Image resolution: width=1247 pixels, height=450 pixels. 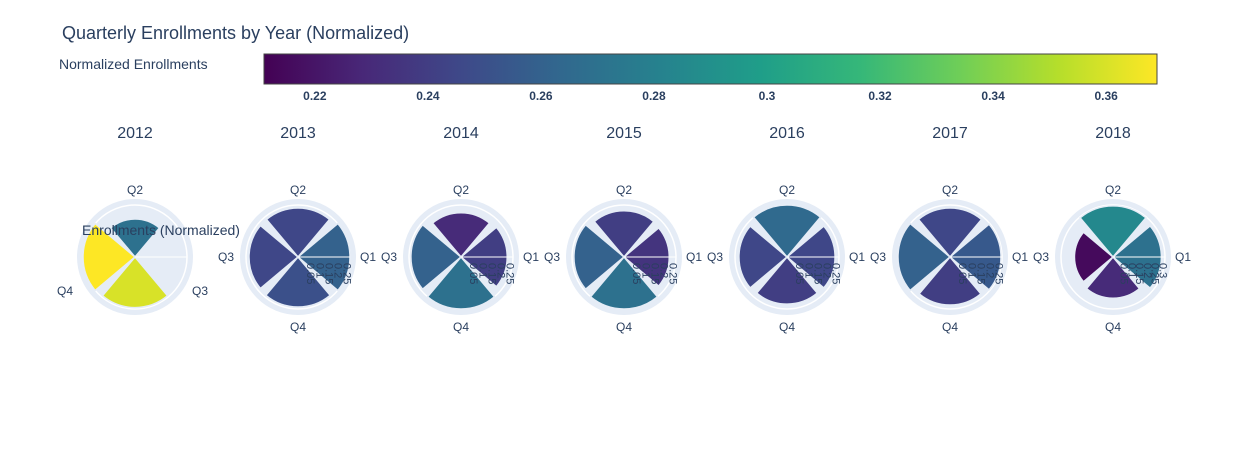 What do you see at coordinates (1162, 270) in the screenshot?
I see `radial-tick-label: 0.3` at bounding box center [1162, 270].